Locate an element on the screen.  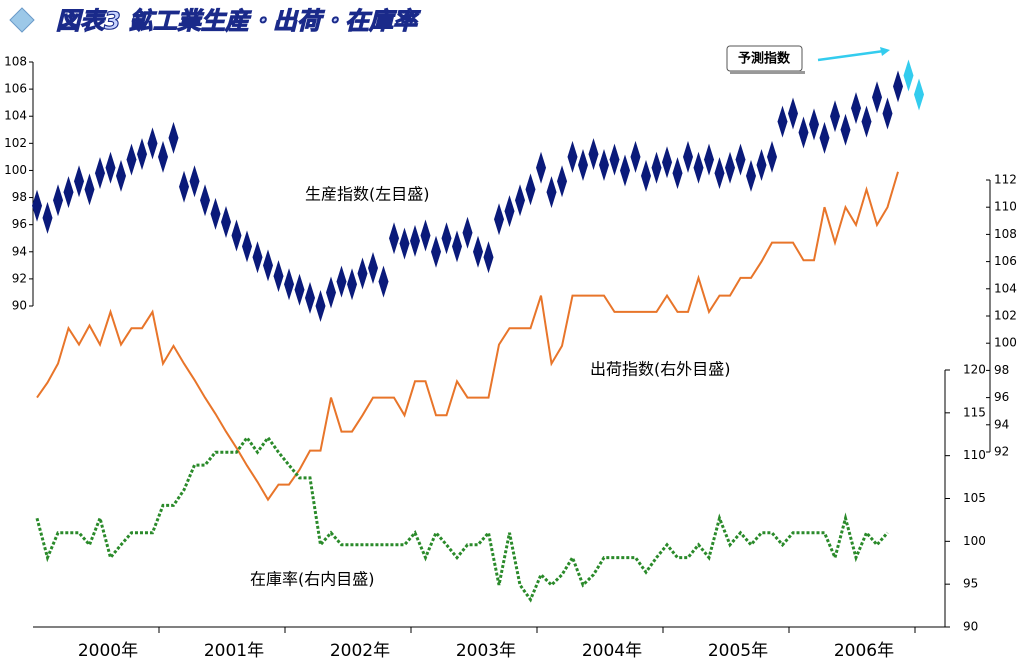
y2-tick-label: 110 is located at coordinates (1005, 207).